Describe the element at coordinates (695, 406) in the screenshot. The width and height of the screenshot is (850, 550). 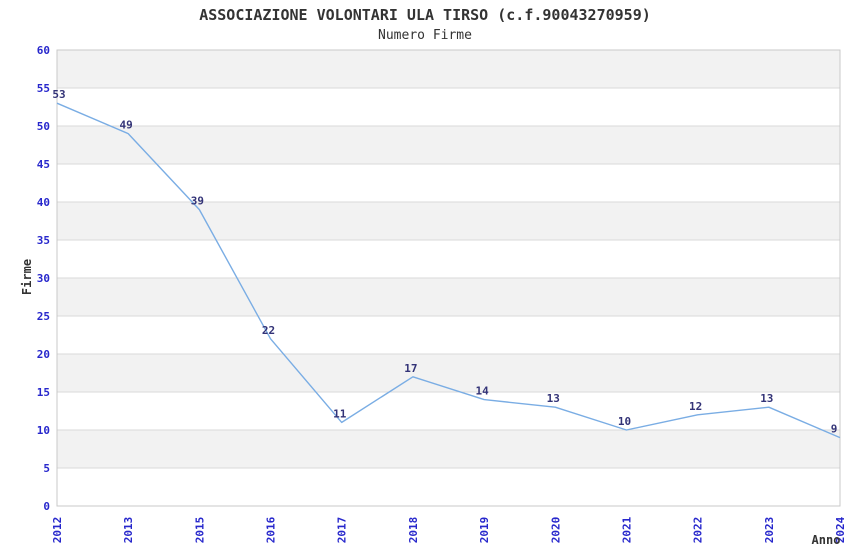
I see `data-point-label: 12` at that location.